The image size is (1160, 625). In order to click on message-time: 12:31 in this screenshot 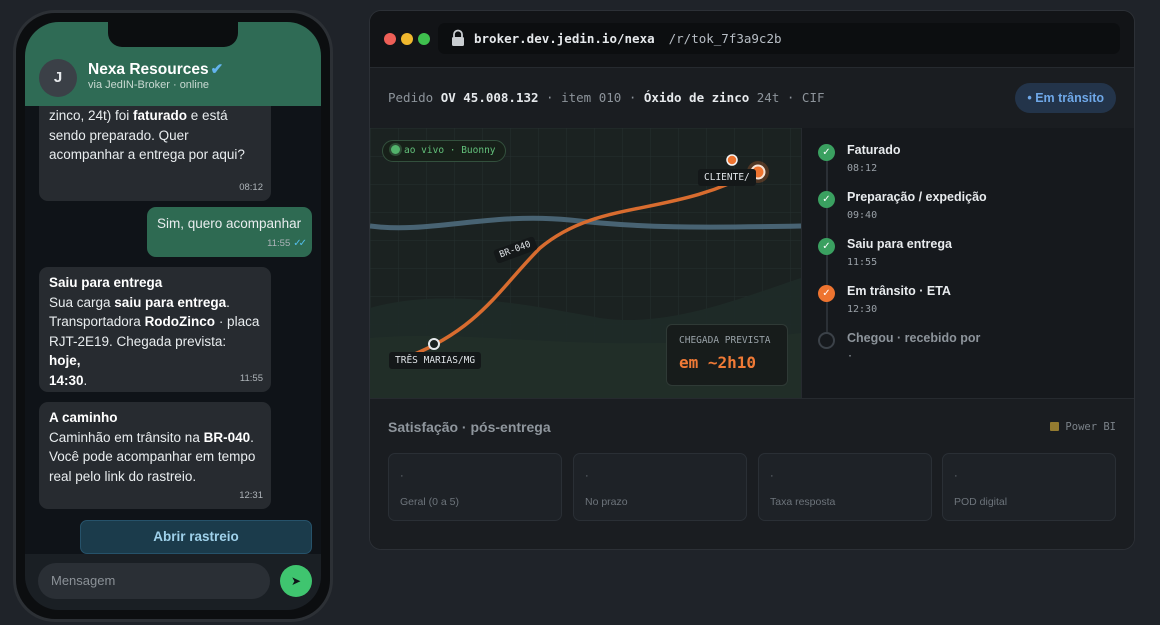, I will do `click(251, 495)`.